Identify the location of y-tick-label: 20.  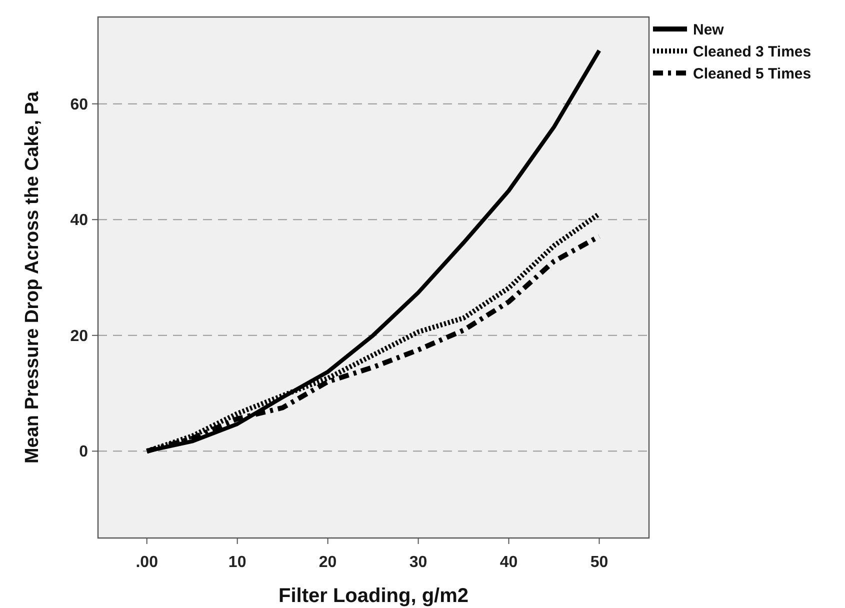
(79, 336).